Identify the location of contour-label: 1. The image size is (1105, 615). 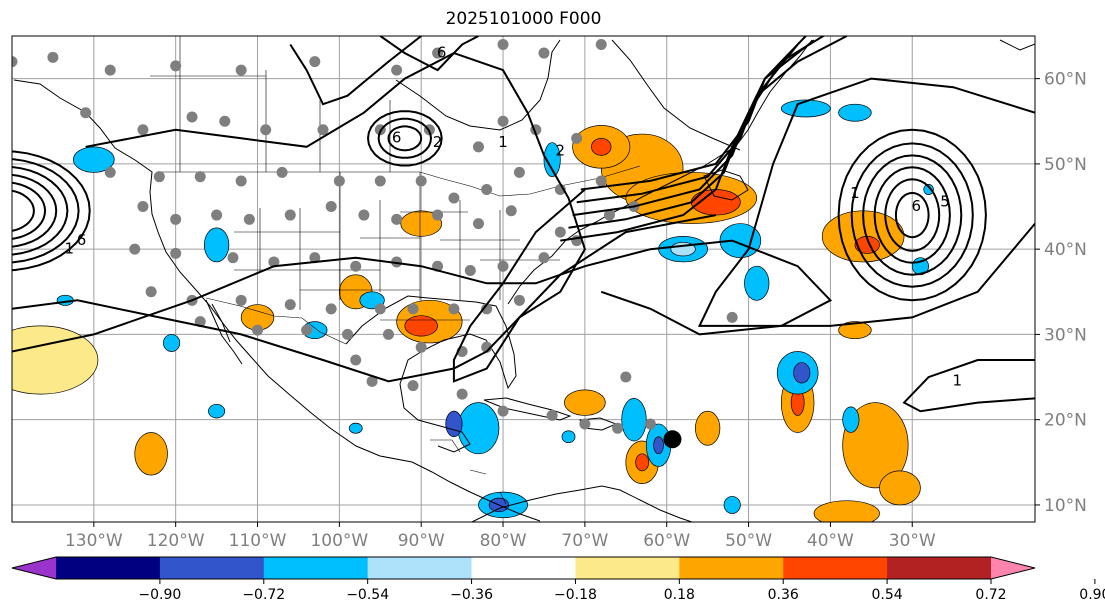
(957, 381).